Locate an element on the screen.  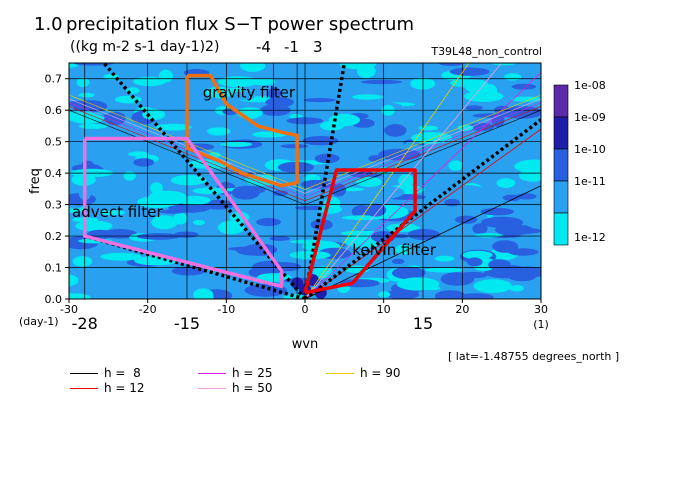
x-tick-label: 30 is located at coordinates (541, 309).